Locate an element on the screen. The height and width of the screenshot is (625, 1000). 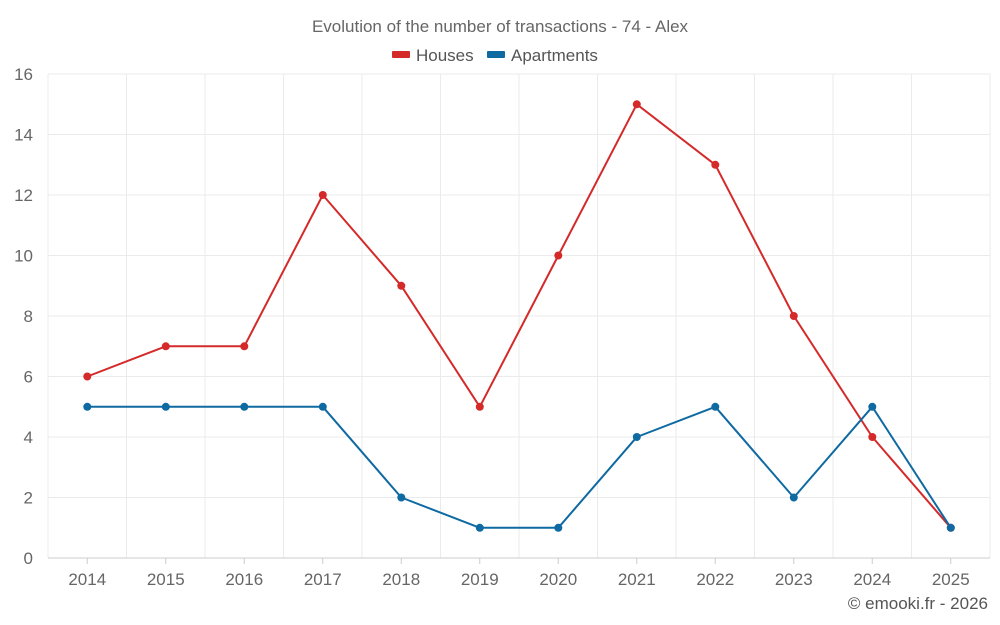
x-tick-label: 2019 is located at coordinates (480, 579).